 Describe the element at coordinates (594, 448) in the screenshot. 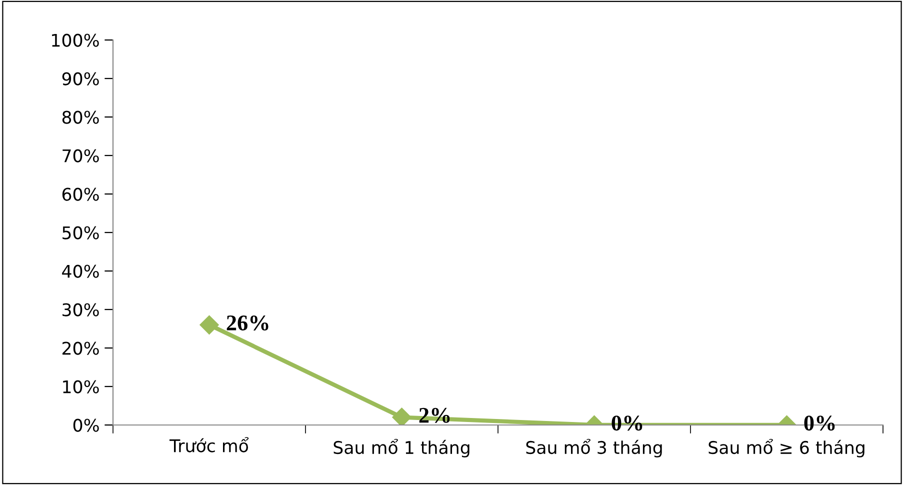

I see `x-tick-label: Sau mổ 3 tháng` at that location.